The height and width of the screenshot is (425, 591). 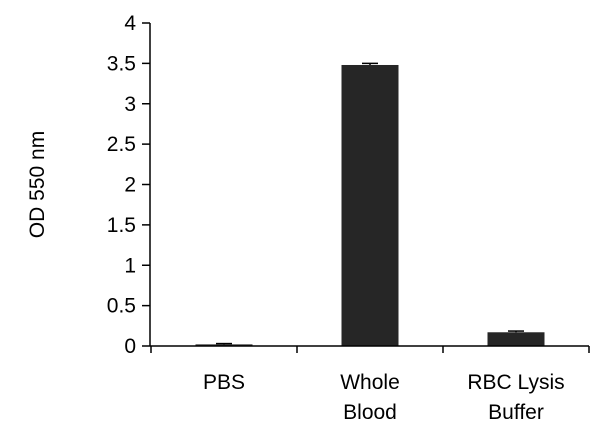 I want to click on category-label: Whole Blood, so click(x=370, y=397).